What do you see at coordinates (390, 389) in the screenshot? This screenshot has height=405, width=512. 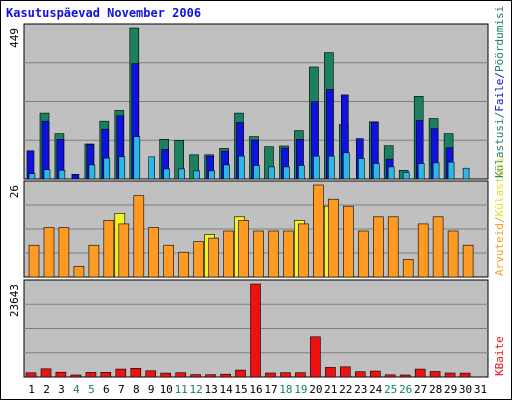 I see `x-tick-label: 25` at bounding box center [390, 389].